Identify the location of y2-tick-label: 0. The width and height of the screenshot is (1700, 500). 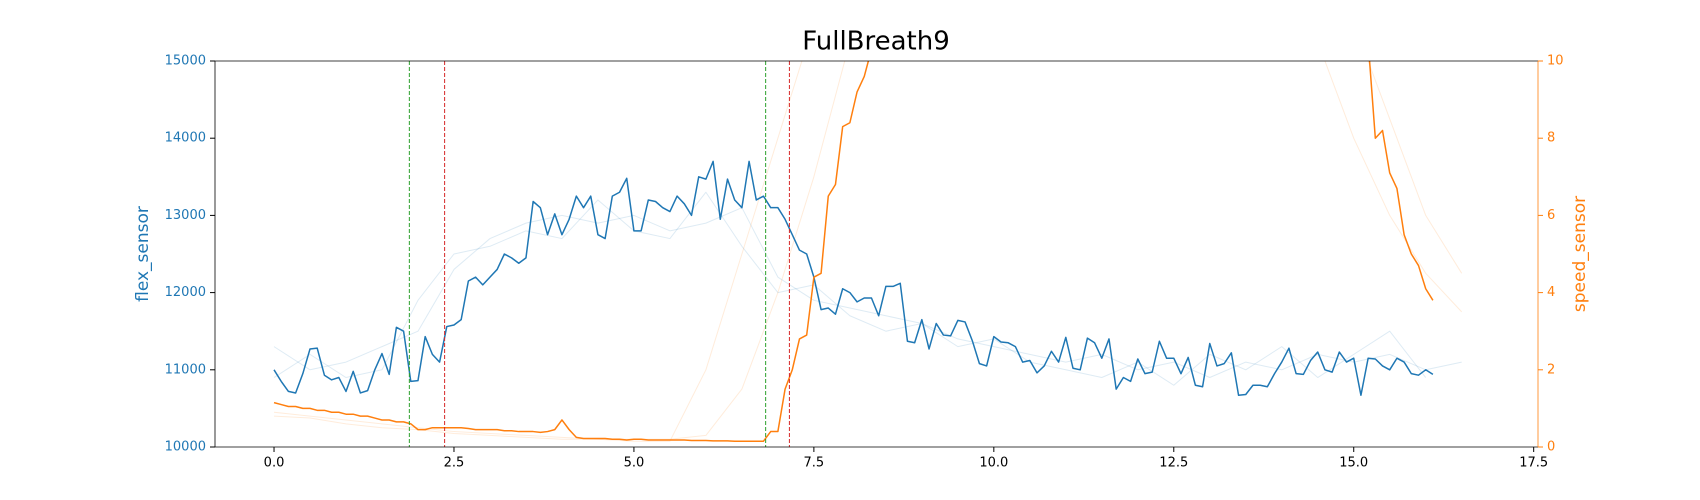
(1551, 447).